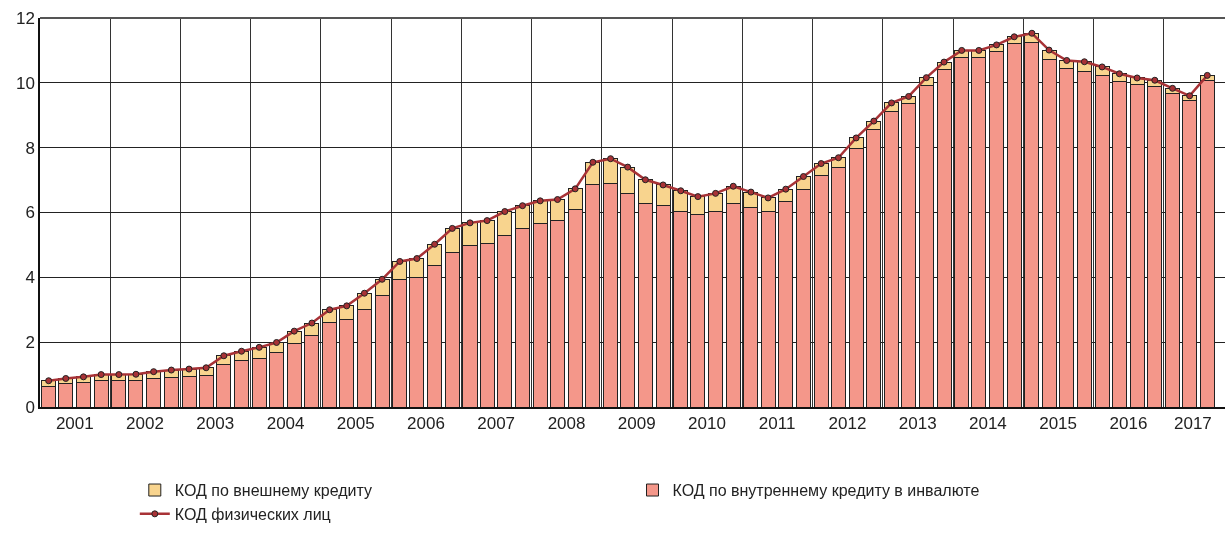  What do you see at coordinates (30, 343) in the screenshot?
I see `y-tick-label: 2` at bounding box center [30, 343].